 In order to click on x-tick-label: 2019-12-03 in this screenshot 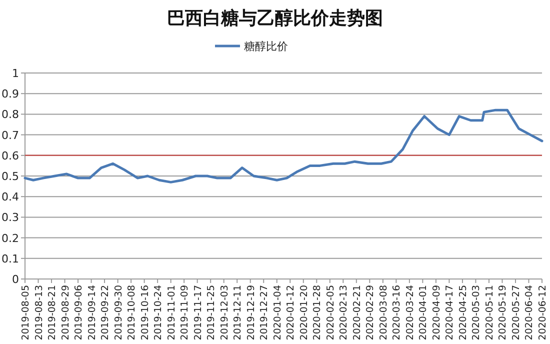, I will do `click(224, 312)`.